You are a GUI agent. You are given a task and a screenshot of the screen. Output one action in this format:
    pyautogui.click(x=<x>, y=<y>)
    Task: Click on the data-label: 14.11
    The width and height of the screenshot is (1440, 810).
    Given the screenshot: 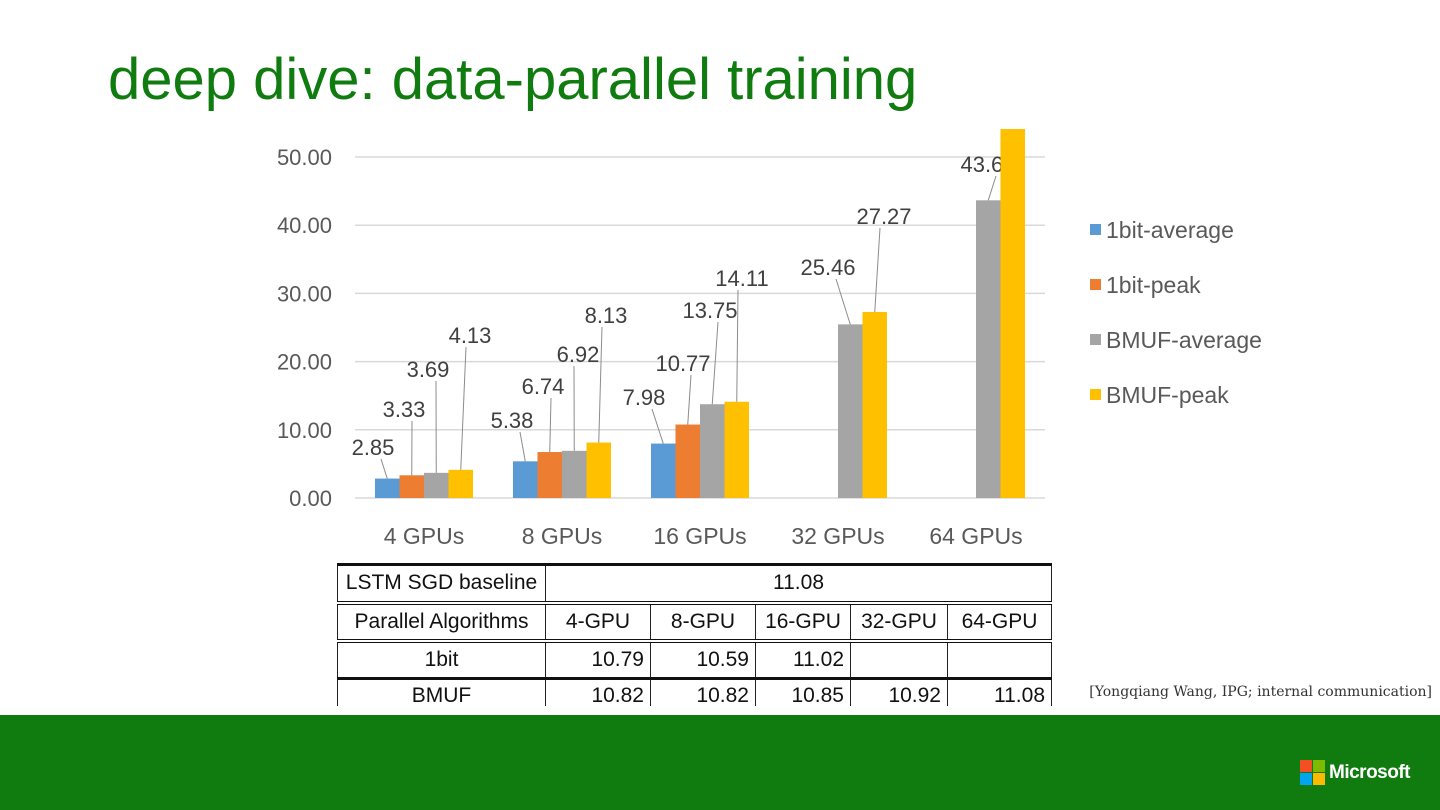 What is the action you would take?
    pyautogui.click(x=741, y=278)
    